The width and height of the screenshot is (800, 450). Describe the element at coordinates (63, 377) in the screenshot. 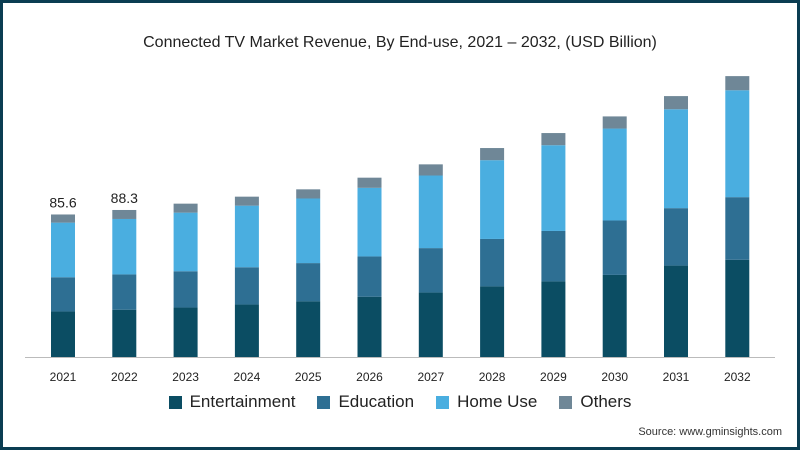

I see `x-tick-label-2021: 2021` at that location.